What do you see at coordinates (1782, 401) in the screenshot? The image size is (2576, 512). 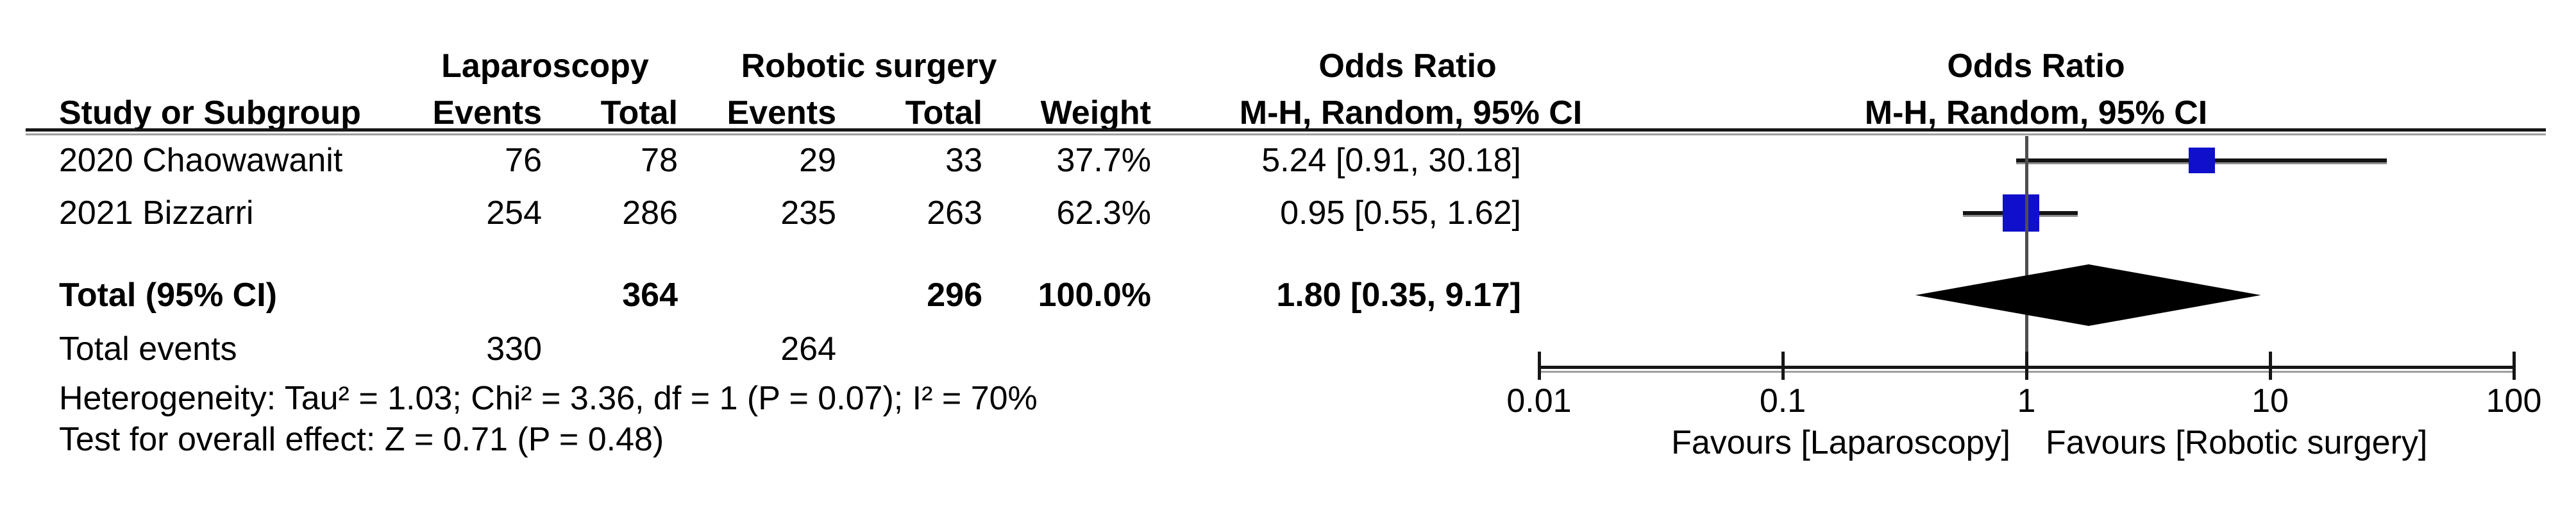 I see `axis-tick-label: 0.1` at bounding box center [1782, 401].